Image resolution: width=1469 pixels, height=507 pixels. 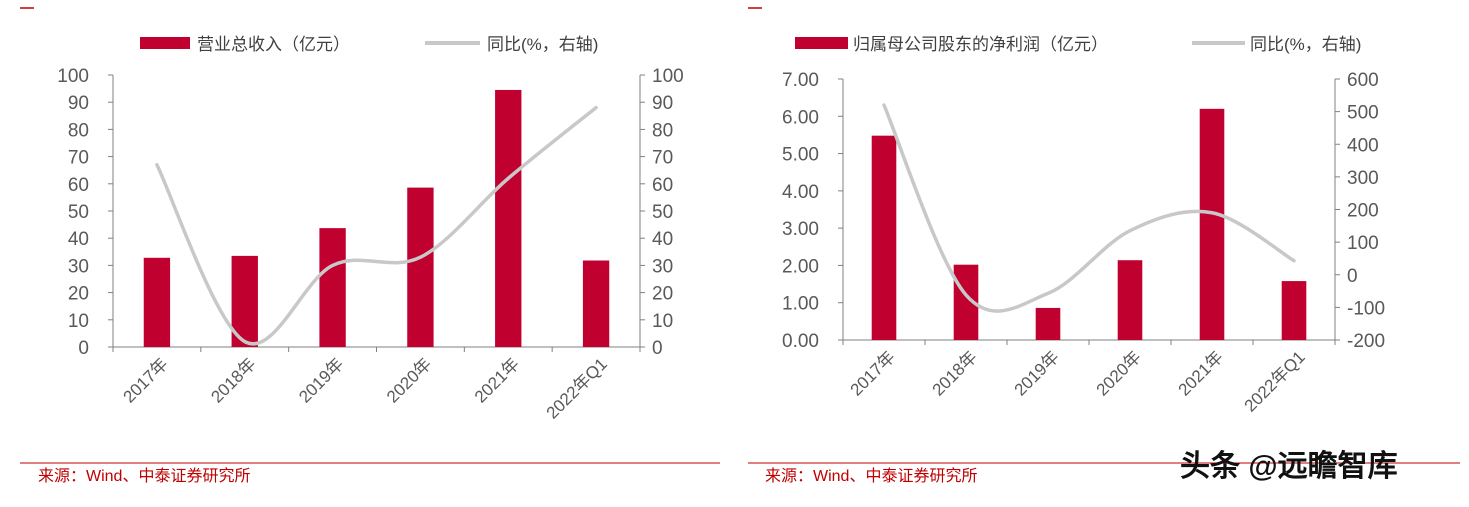 What do you see at coordinates (662, 158) in the screenshot?
I see `right-tick-label: 70` at bounding box center [662, 158].